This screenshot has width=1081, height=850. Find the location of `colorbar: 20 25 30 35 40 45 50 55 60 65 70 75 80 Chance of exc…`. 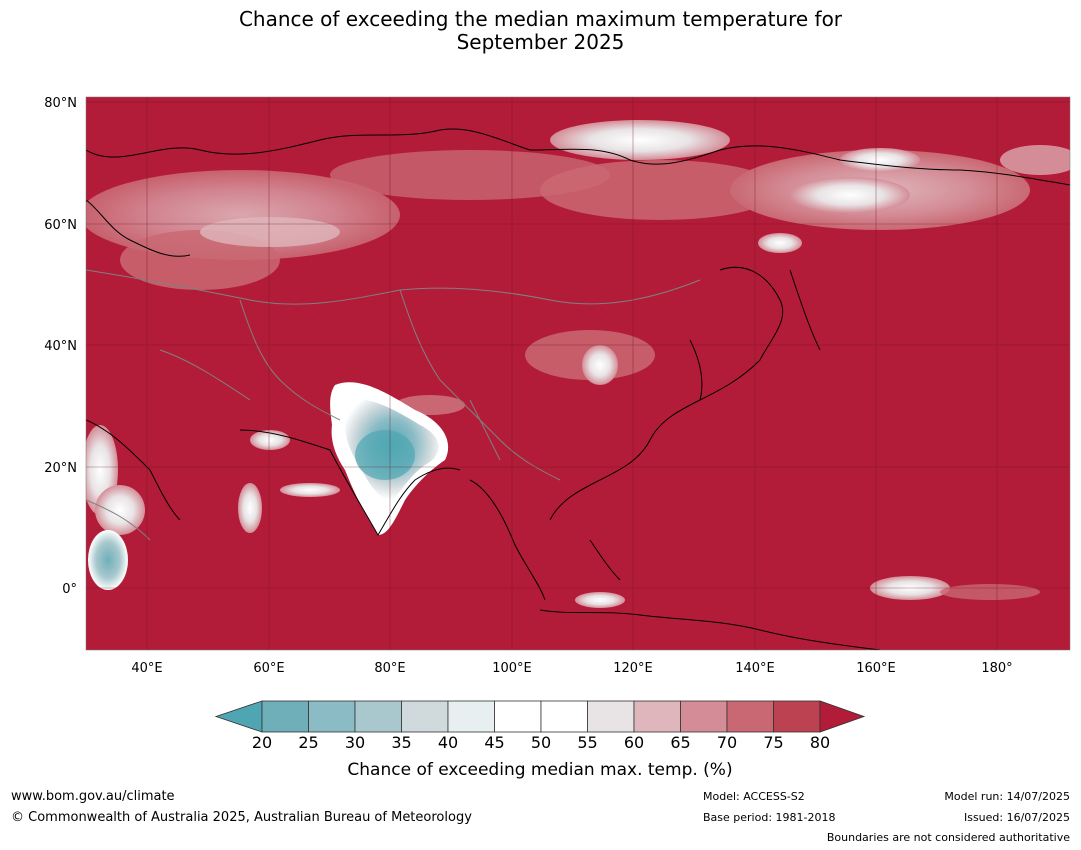

colorbar: 20 25 30 35 40 45 50 55 60 65 70 75 80 Chance of exc… is located at coordinates (540, 740).